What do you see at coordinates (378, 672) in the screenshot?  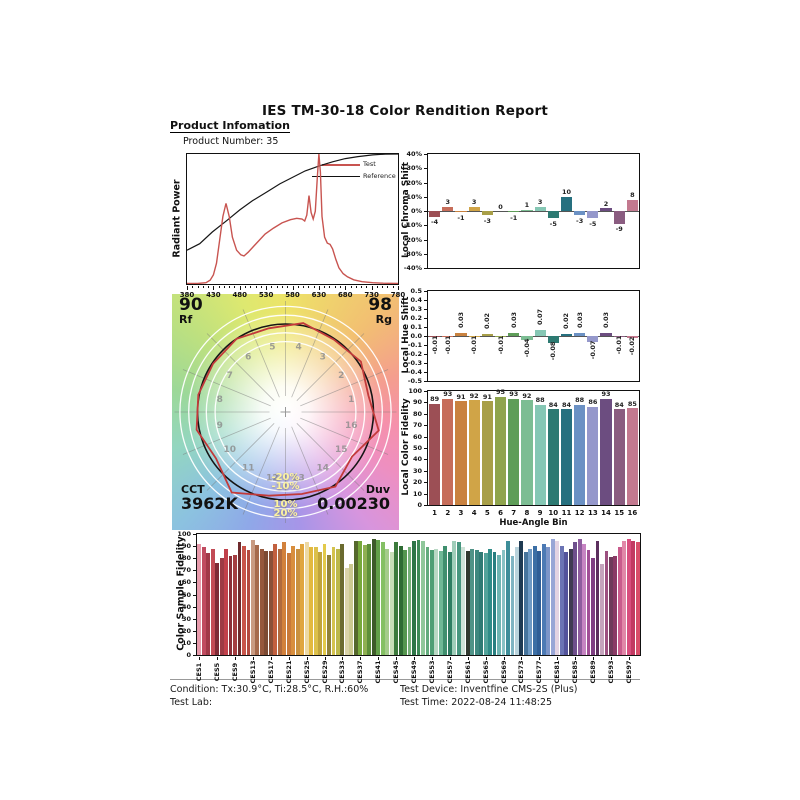 I see `x-category-label: CES41` at bounding box center [378, 672].